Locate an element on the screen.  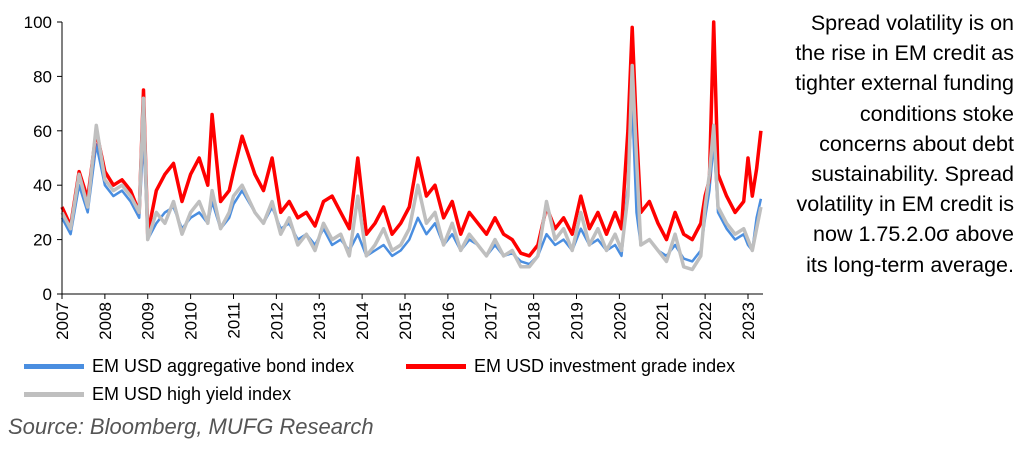
source-note: Source: Bloomberg, MUFG Research is located at coordinates (191, 426).